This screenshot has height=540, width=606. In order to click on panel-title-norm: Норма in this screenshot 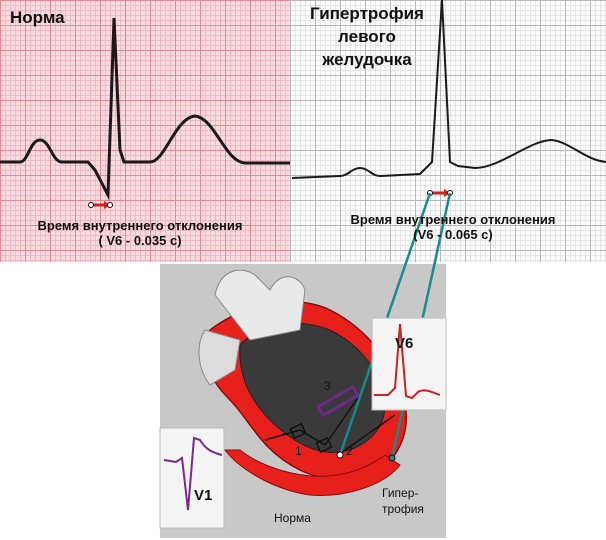, I will do `click(37, 17)`.